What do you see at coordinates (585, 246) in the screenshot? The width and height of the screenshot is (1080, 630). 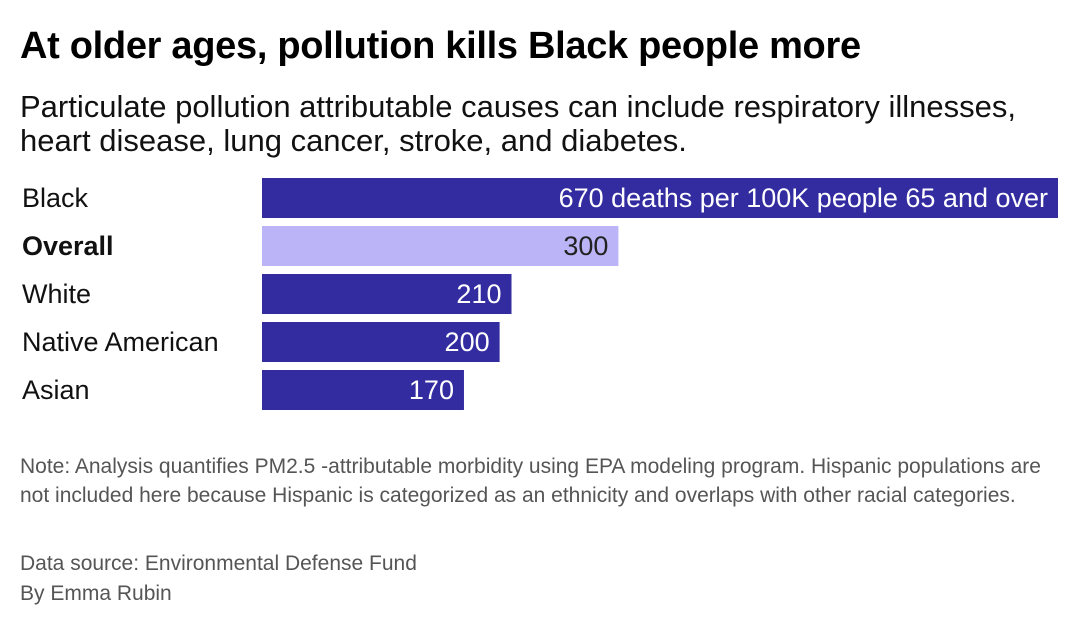 I see `value-label-overall: 300` at bounding box center [585, 246].